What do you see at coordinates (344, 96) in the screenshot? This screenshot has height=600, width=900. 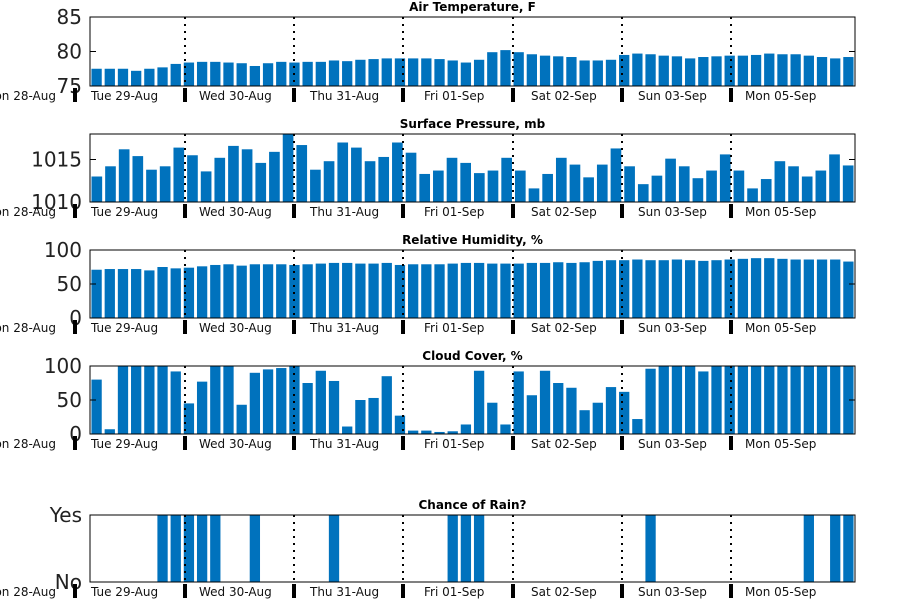 I see `x-tick-label: Thu 31-Aug` at bounding box center [344, 96].